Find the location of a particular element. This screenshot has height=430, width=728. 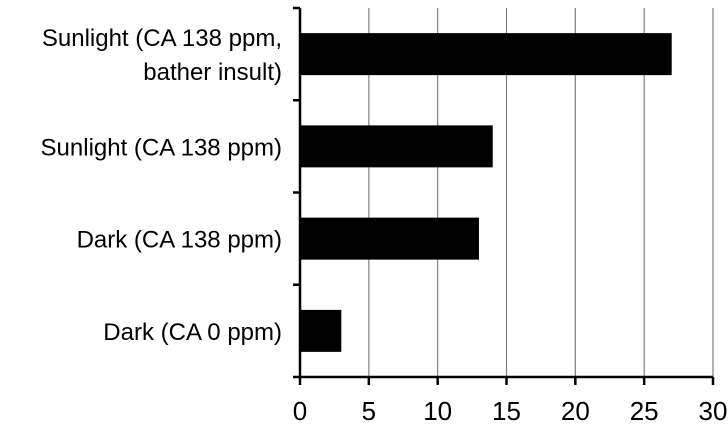

category-label-2-0: Dark (CA 138 ppm) is located at coordinates (179, 240).